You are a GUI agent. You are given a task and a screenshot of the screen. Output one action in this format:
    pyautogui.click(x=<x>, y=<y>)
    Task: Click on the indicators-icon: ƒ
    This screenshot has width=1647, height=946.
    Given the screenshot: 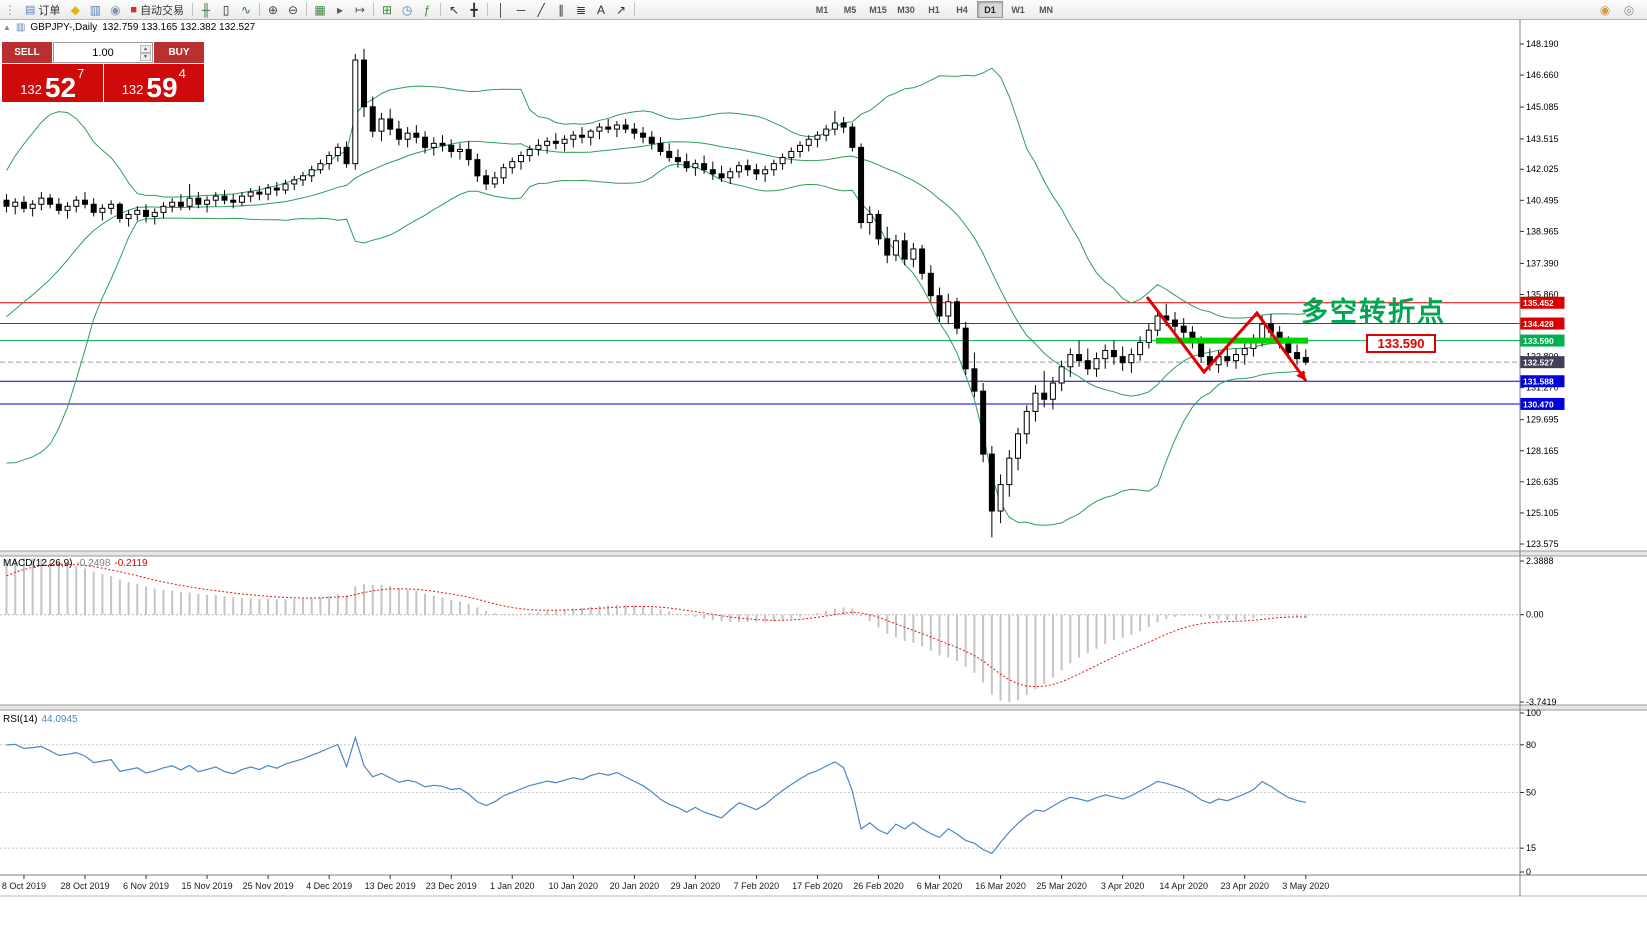 What is the action you would take?
    pyautogui.click(x=427, y=9)
    